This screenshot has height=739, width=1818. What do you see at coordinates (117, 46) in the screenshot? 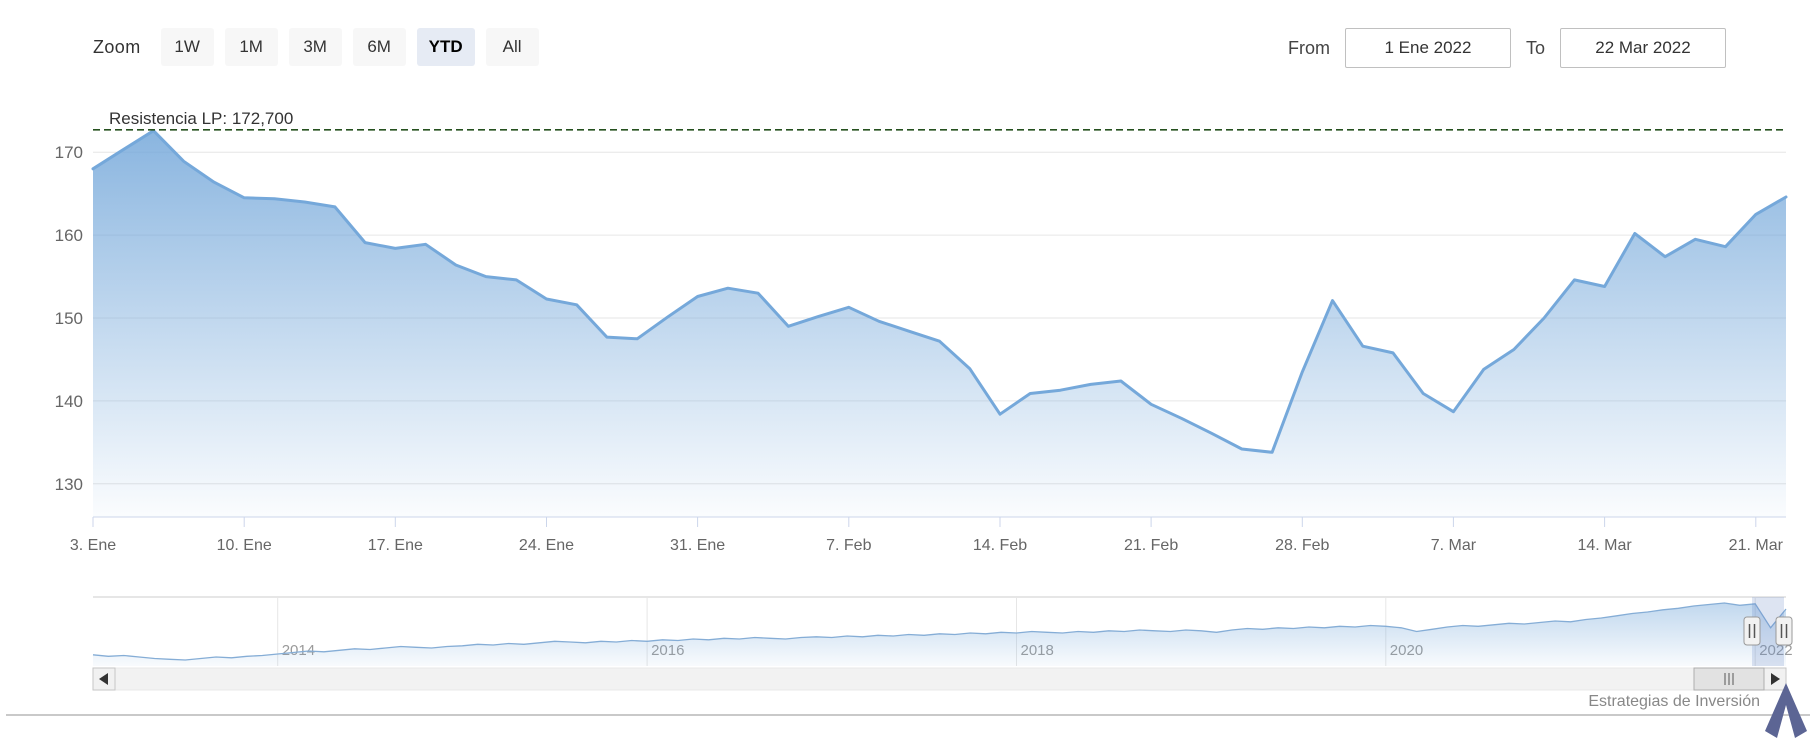
I see `zoom-label: Zoom` at bounding box center [117, 46].